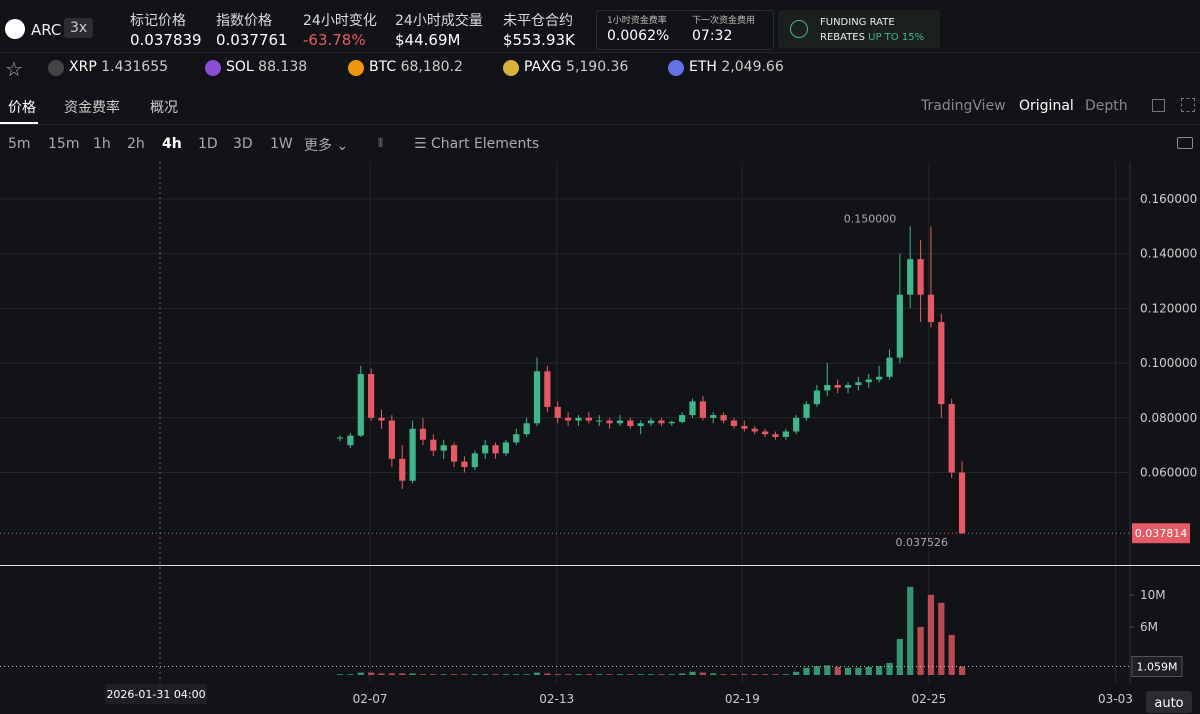 This screenshot has width=1200, height=714. Describe the element at coordinates (326, 146) in the screenshot. I see `more-intervals: 更多 ⌄` at that location.